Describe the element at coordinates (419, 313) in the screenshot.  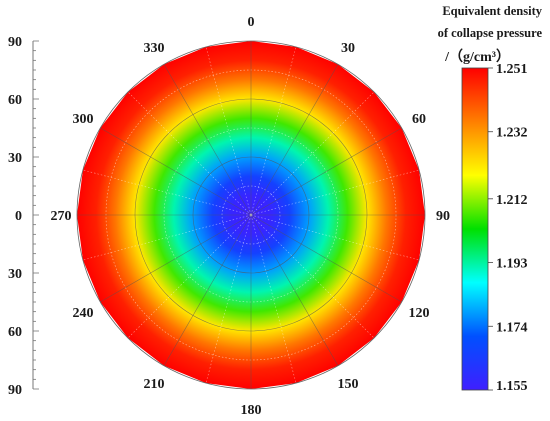
I see `angle-tick-label: 120` at that location.